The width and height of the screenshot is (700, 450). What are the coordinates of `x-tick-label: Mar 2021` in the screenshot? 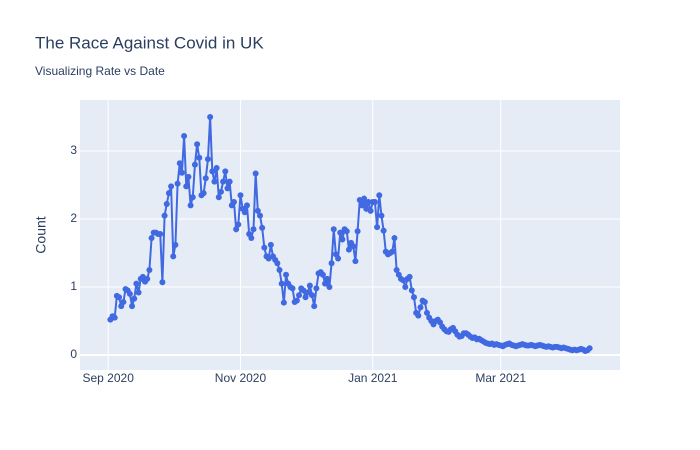 It's located at (500, 378).